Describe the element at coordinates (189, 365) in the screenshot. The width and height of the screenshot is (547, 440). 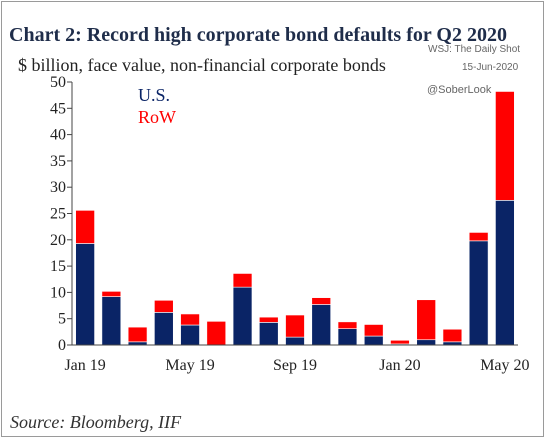
I see `x-tick-label: May 19` at that location.